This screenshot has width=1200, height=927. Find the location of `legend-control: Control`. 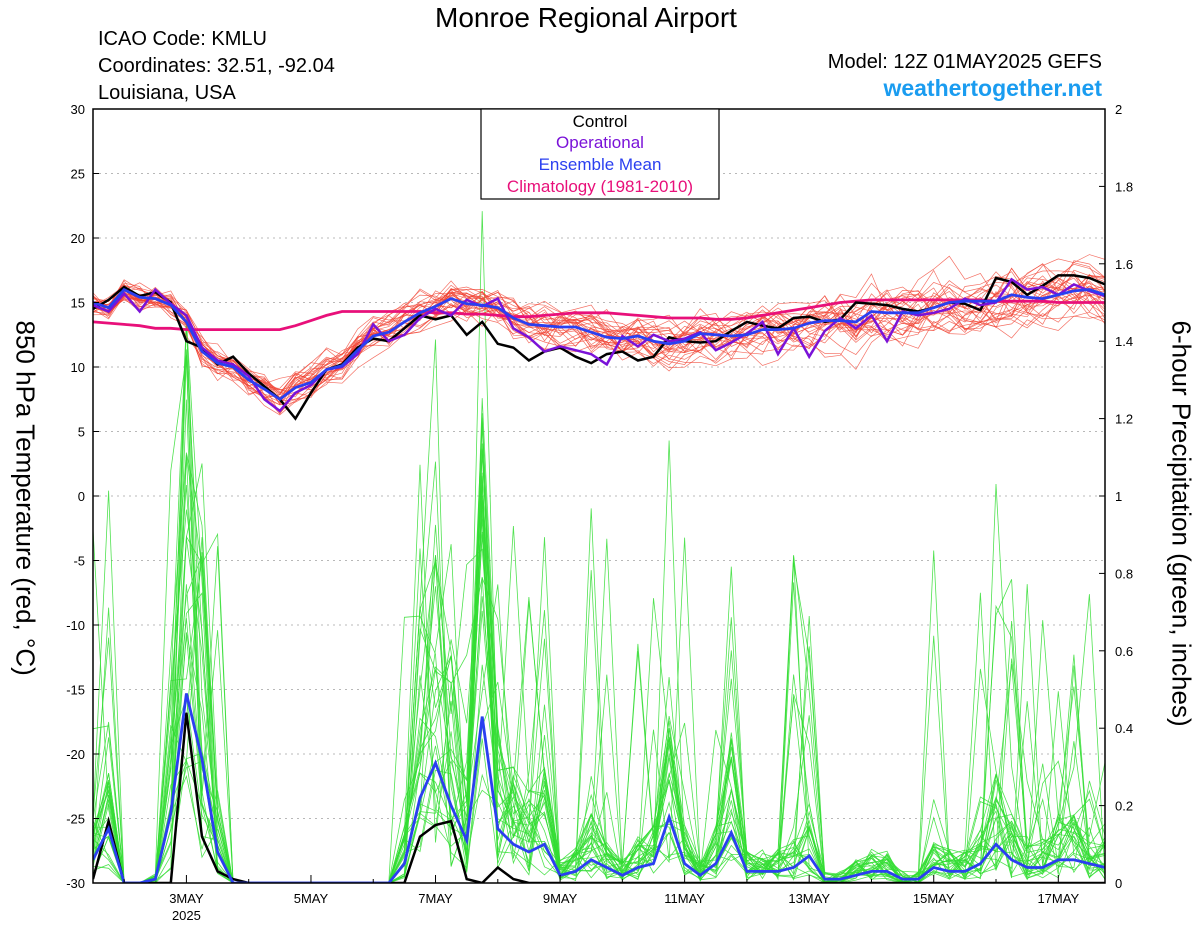

legend-control: Control is located at coordinates (600, 121).